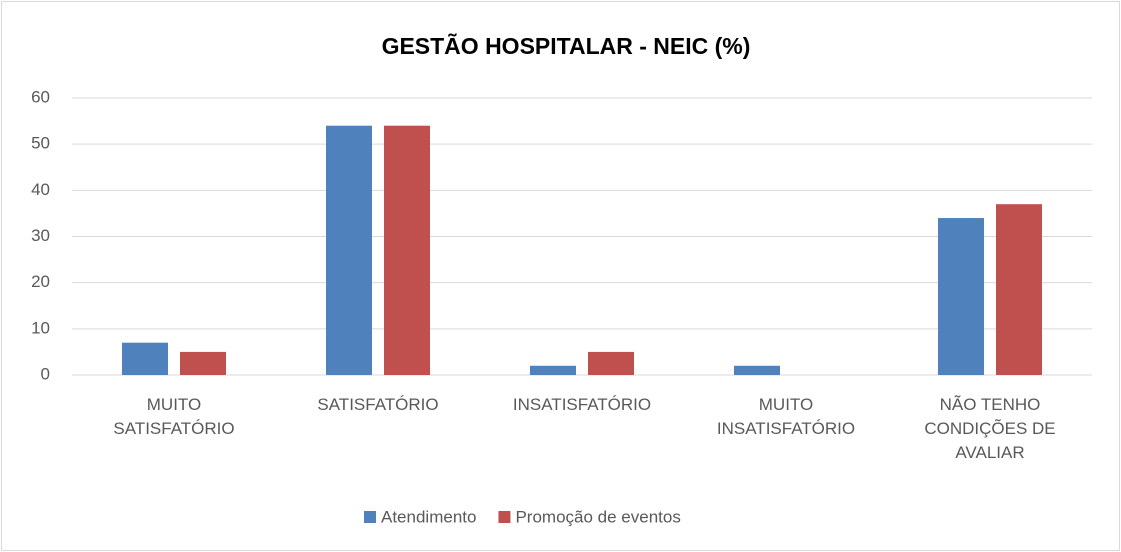  I want to click on y-tick-label: 20, so click(40, 281).